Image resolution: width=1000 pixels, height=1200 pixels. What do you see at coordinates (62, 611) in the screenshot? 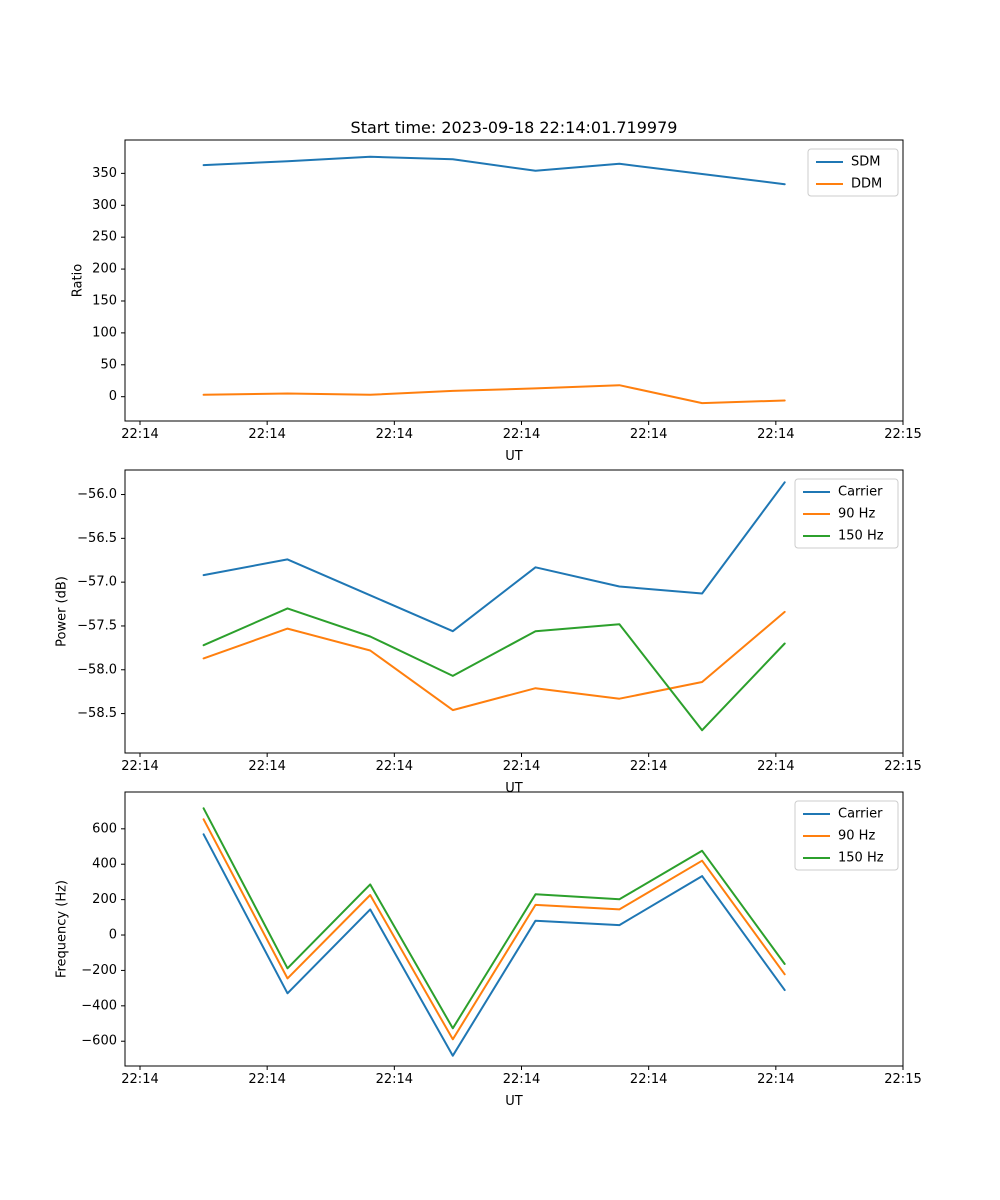
I see `y-axis-label: Power (dB)` at bounding box center [62, 611].